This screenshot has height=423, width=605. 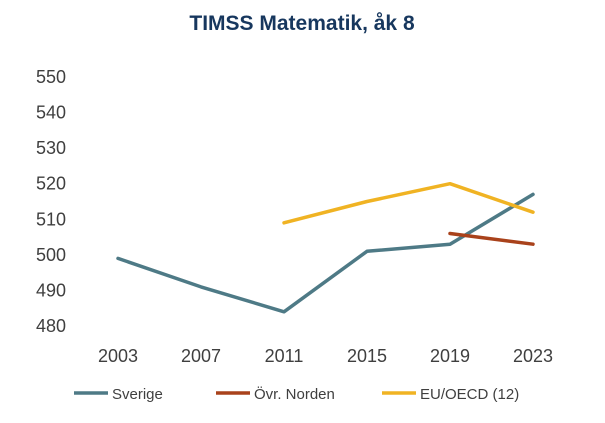 I want to click on legend-label: EU/OECD (12), so click(x=469, y=394).